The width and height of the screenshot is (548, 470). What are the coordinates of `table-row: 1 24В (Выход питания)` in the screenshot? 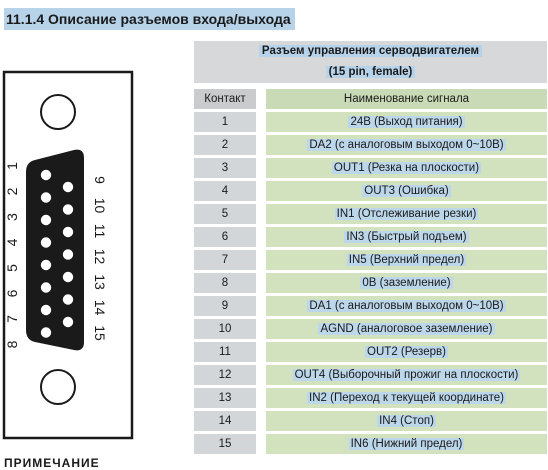 It's located at (370, 122).